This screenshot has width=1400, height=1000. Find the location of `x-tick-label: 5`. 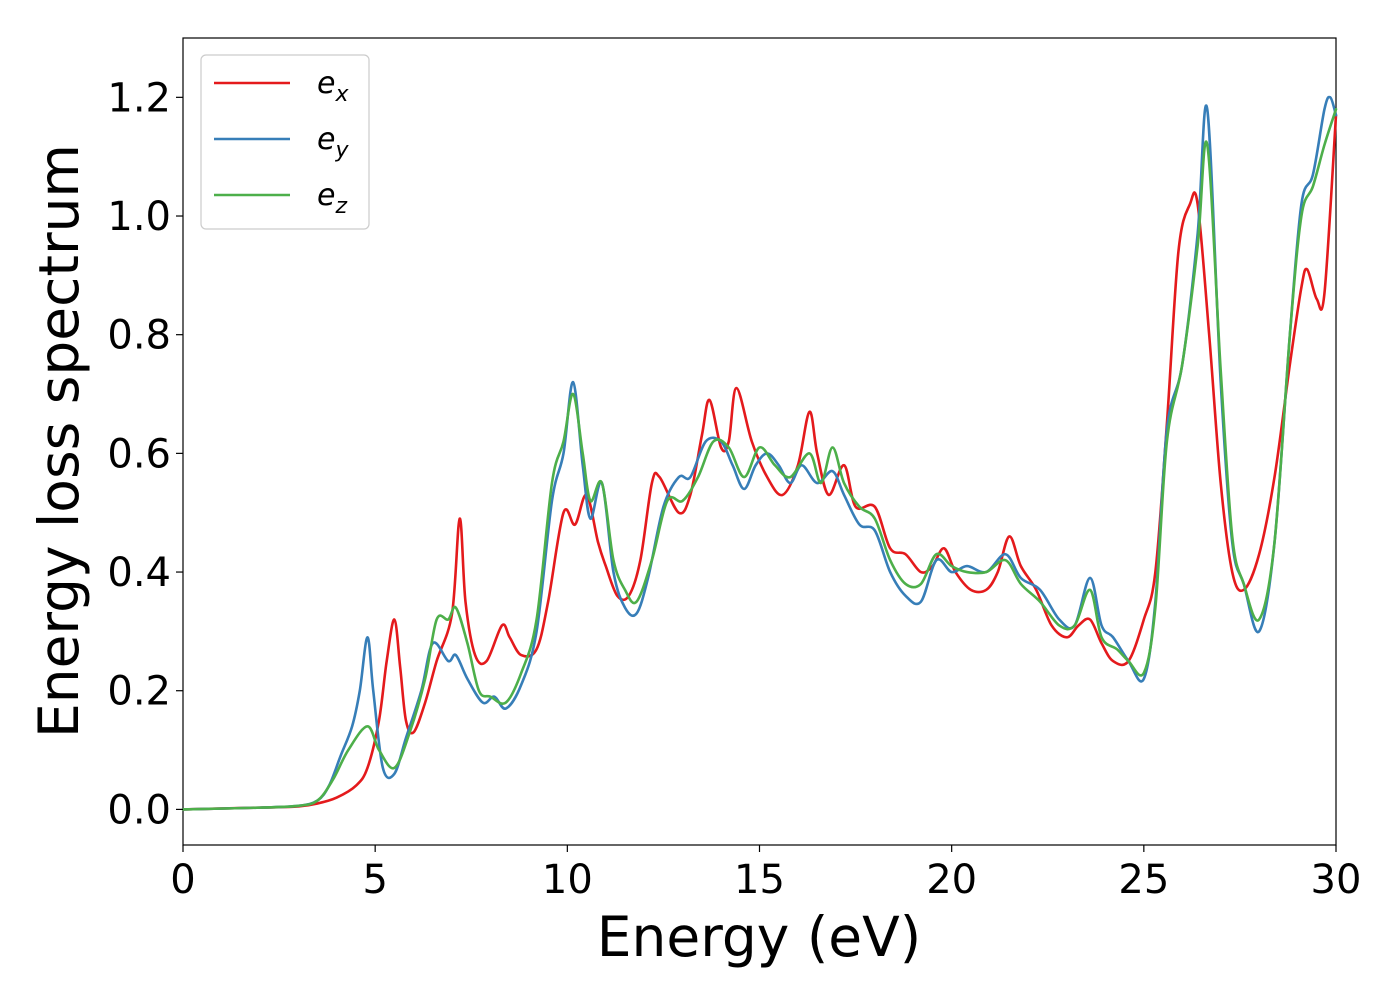

x-tick-label: 5 is located at coordinates (374, 880).